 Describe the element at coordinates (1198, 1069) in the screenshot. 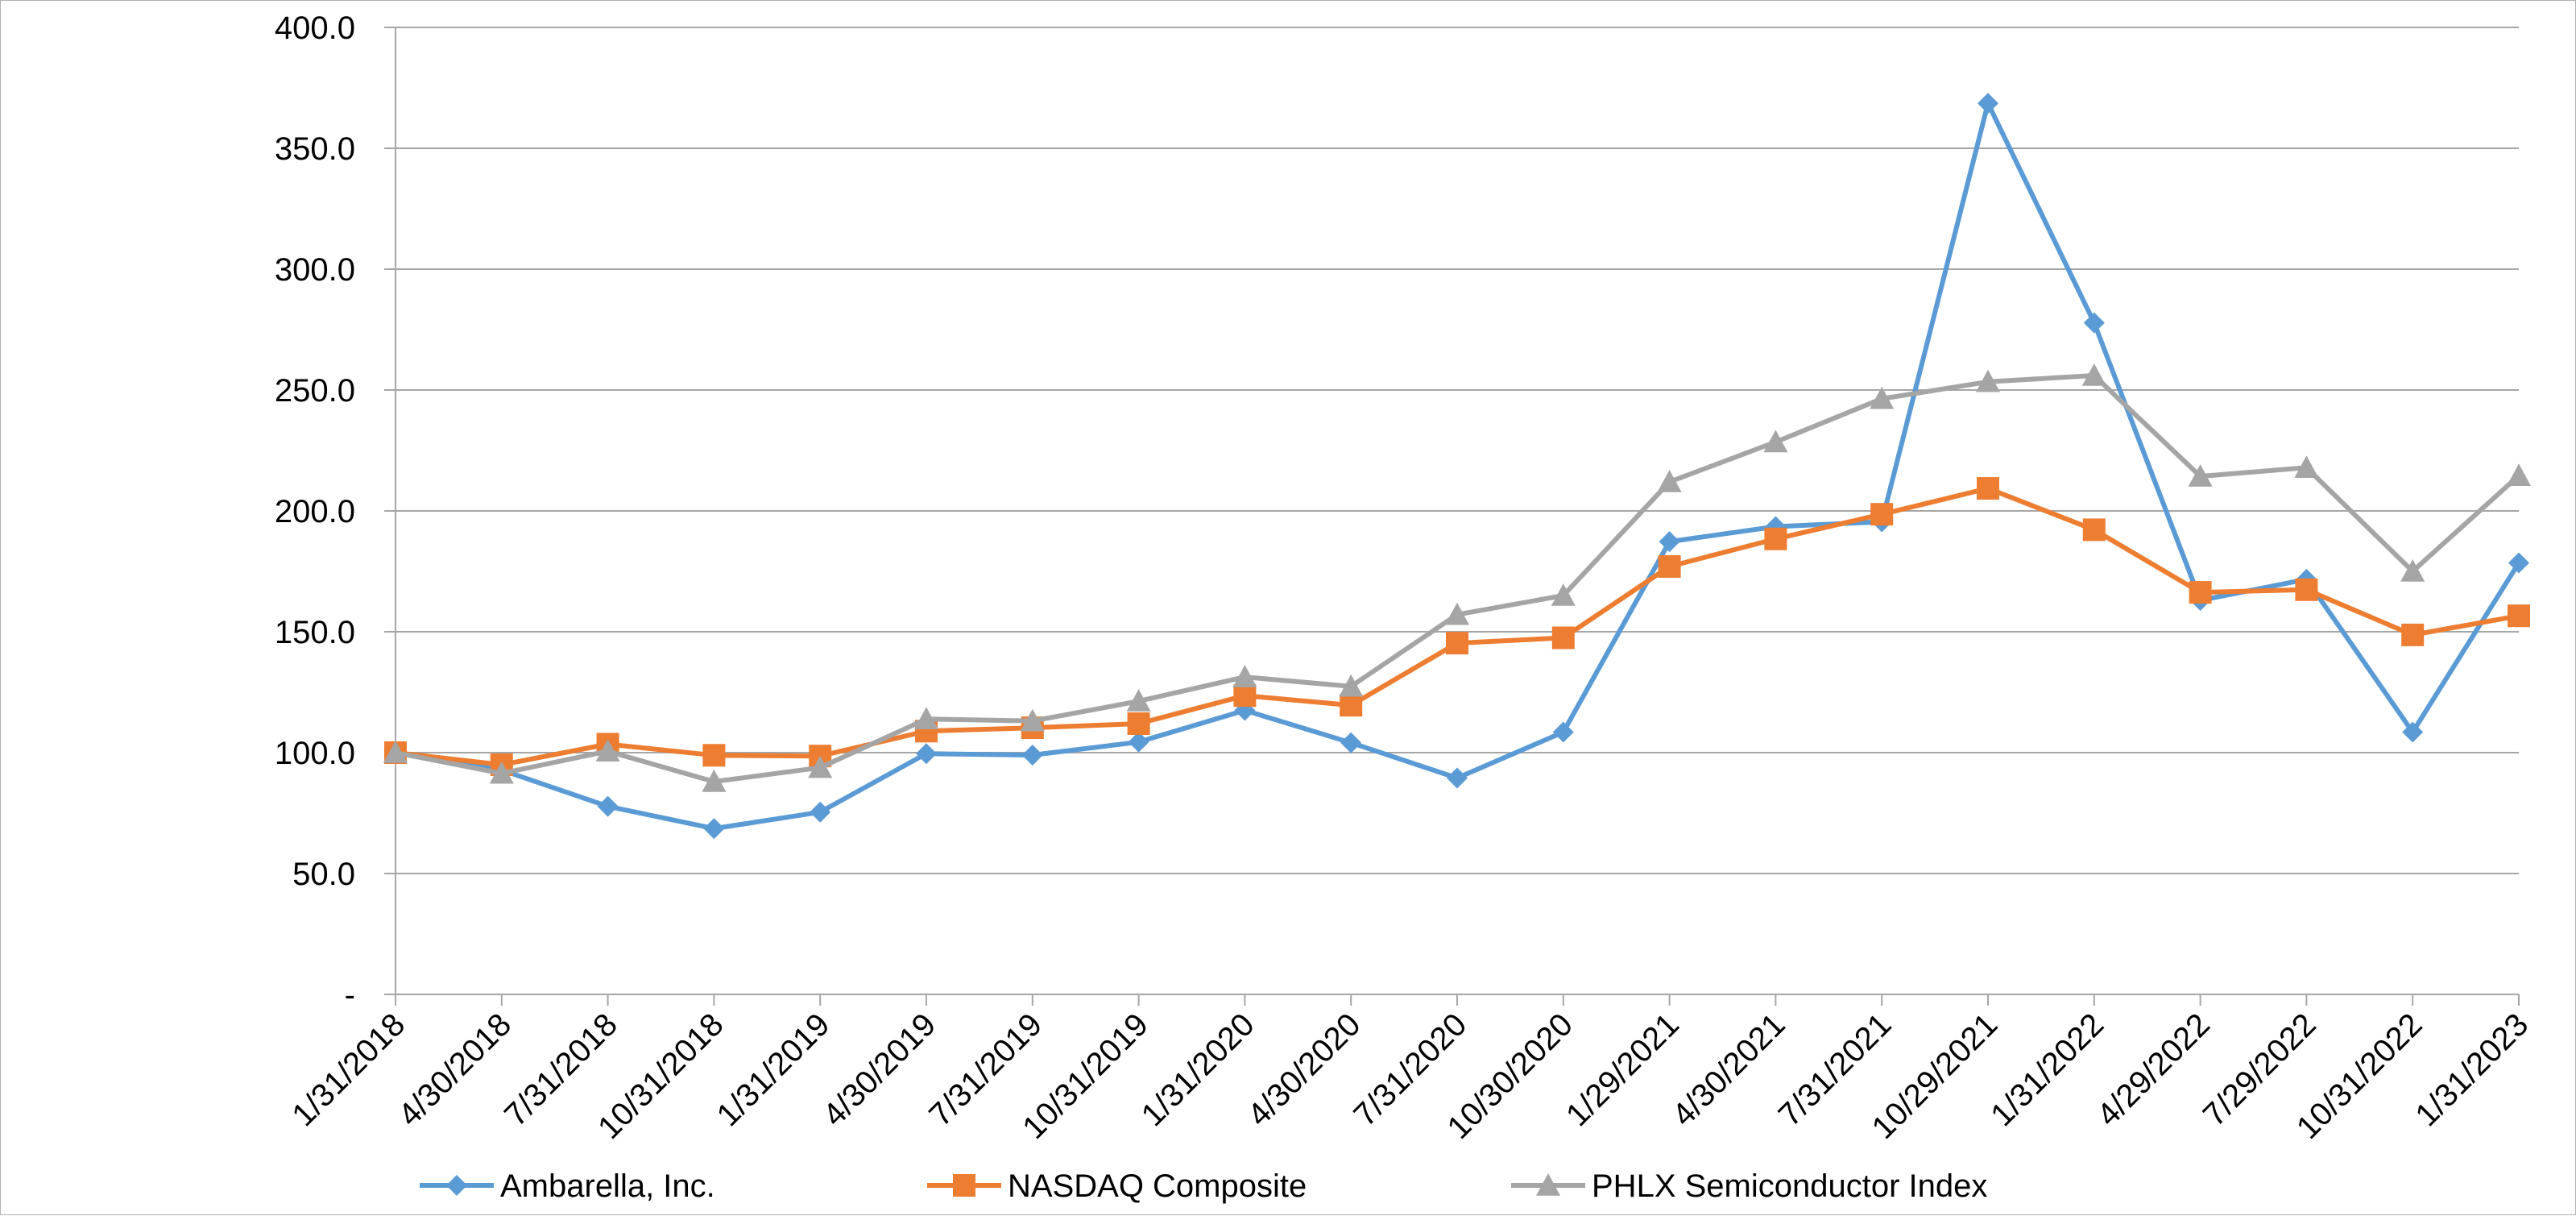

I see `x-tick-label: 1/31/2020` at that location.